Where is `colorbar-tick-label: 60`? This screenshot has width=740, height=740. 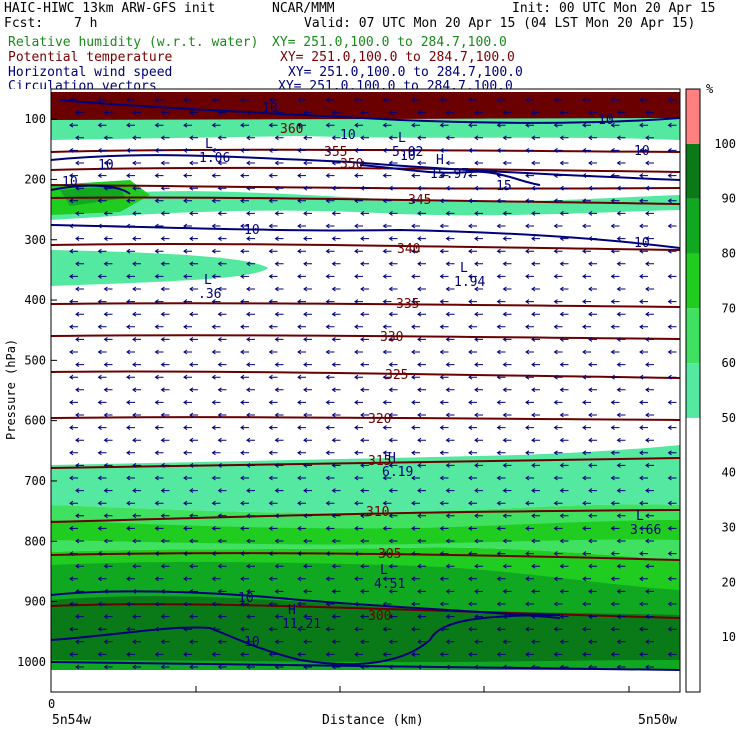 colorbar-tick-label: 60 is located at coordinates (729, 363).